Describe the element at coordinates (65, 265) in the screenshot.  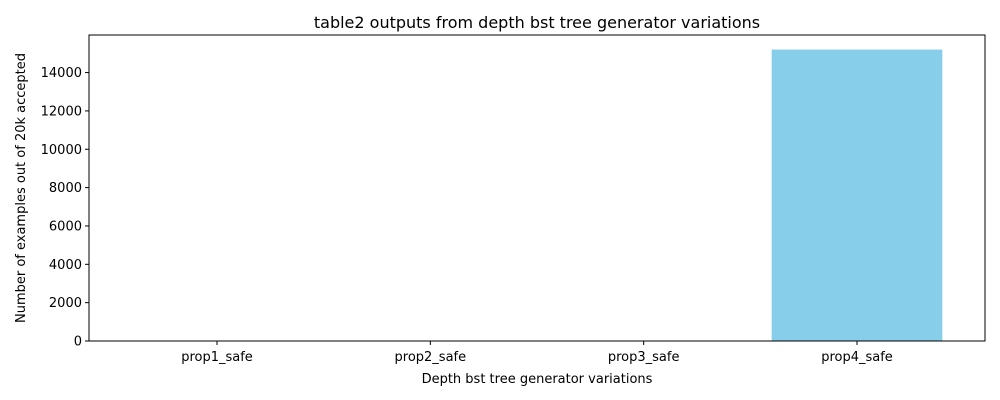
I see `y-tick-label: 4000` at that location.